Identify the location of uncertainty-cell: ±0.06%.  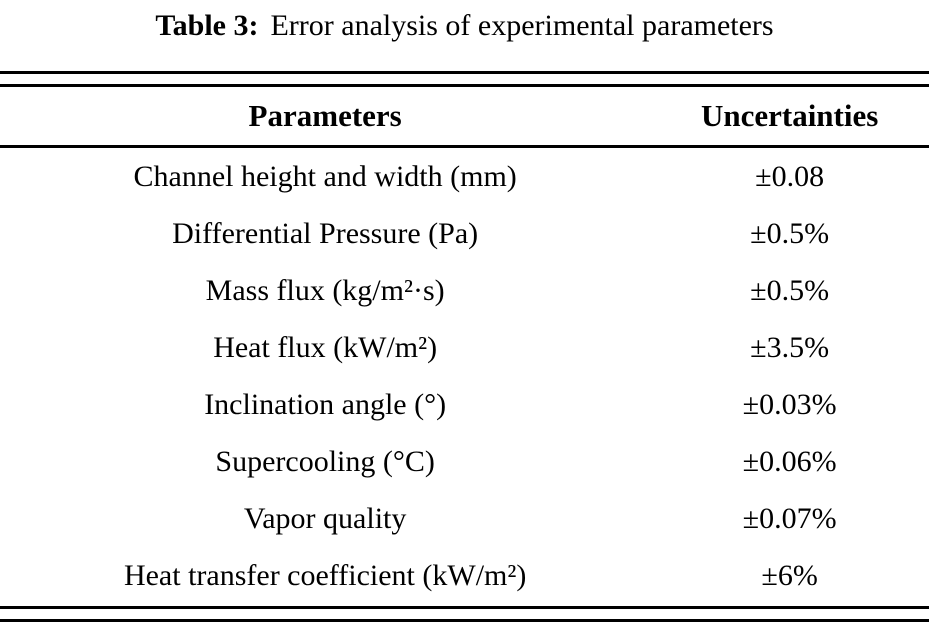
(789, 461).